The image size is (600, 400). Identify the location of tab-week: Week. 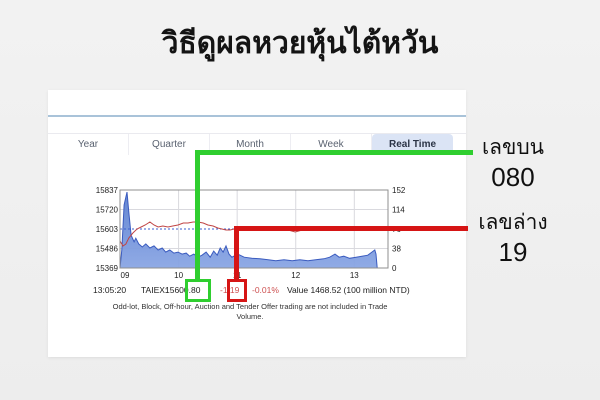
(331, 144).